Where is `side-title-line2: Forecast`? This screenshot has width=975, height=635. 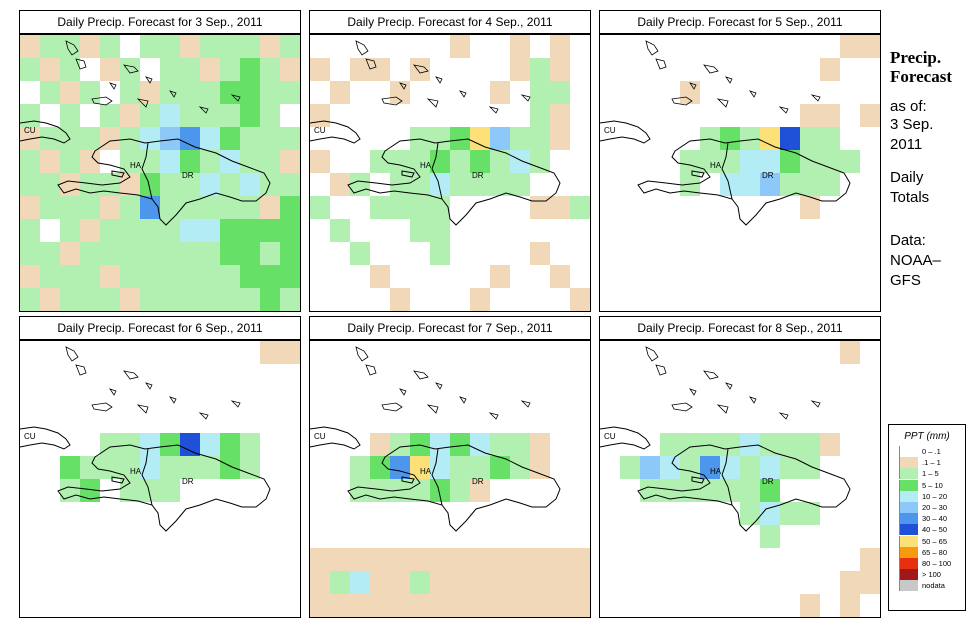
side-title-line2: Forecast is located at coordinates (921, 76).